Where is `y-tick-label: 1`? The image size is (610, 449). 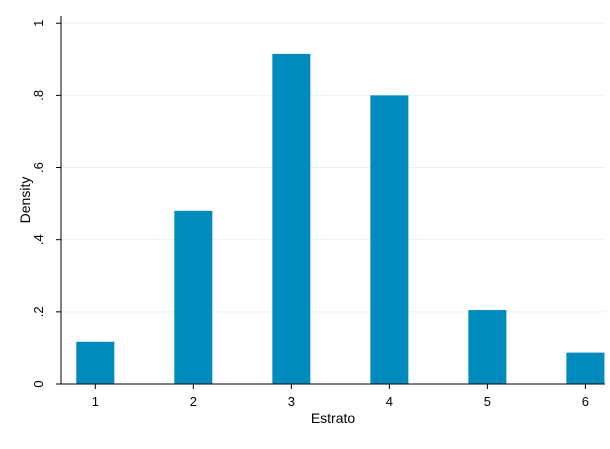 y-tick-label: 1 is located at coordinates (38, 23).